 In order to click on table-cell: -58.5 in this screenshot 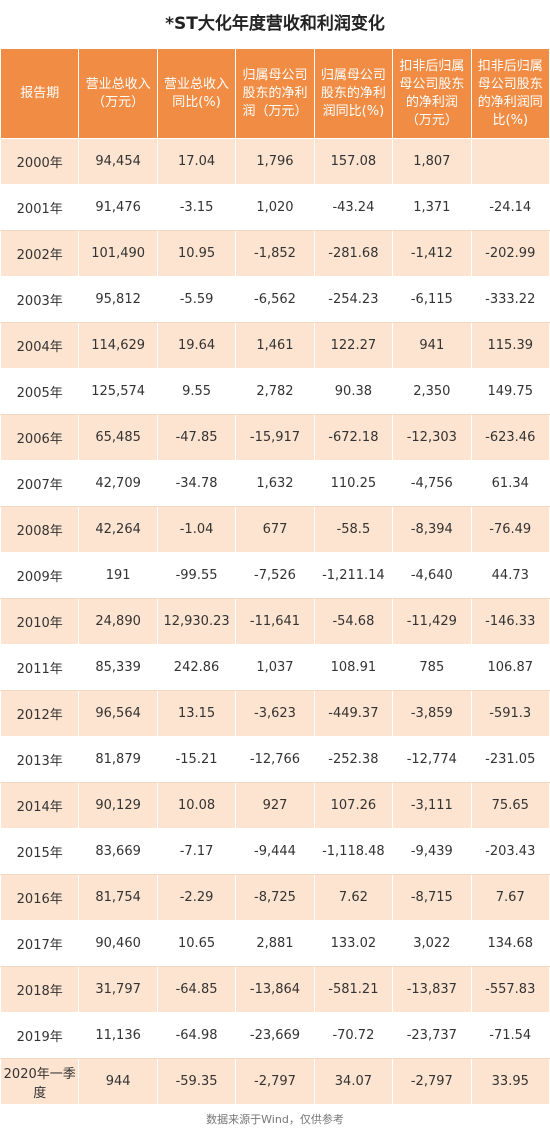, I will do `click(353, 529)`.